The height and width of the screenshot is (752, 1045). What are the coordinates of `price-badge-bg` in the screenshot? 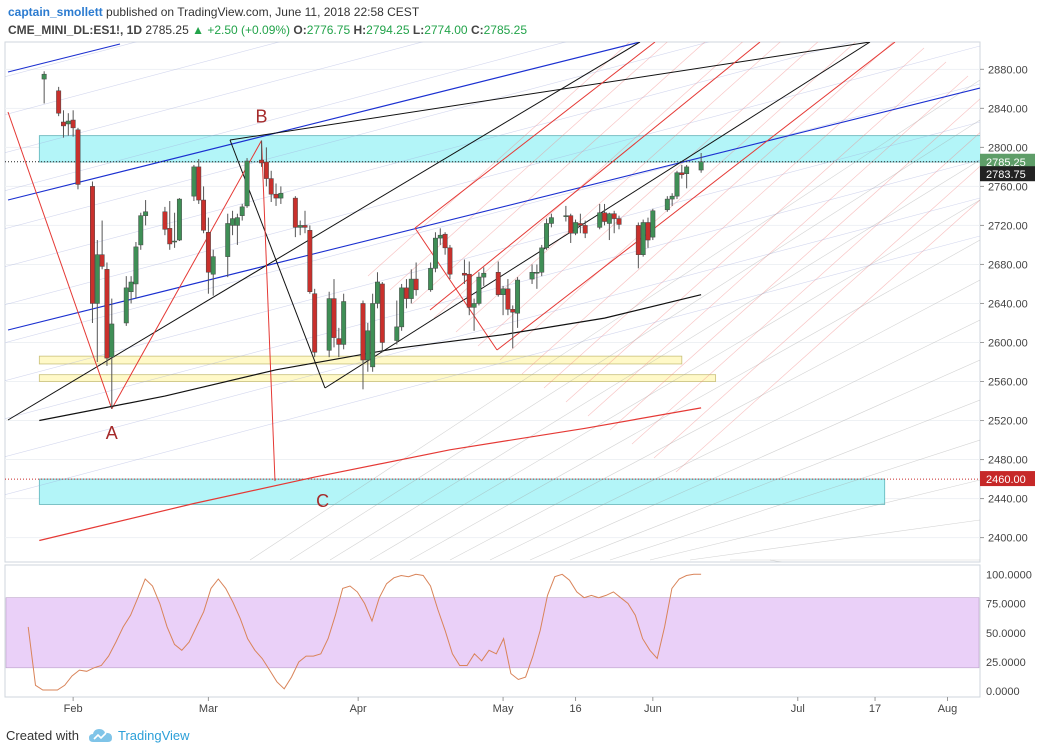 It's located at (1007, 161).